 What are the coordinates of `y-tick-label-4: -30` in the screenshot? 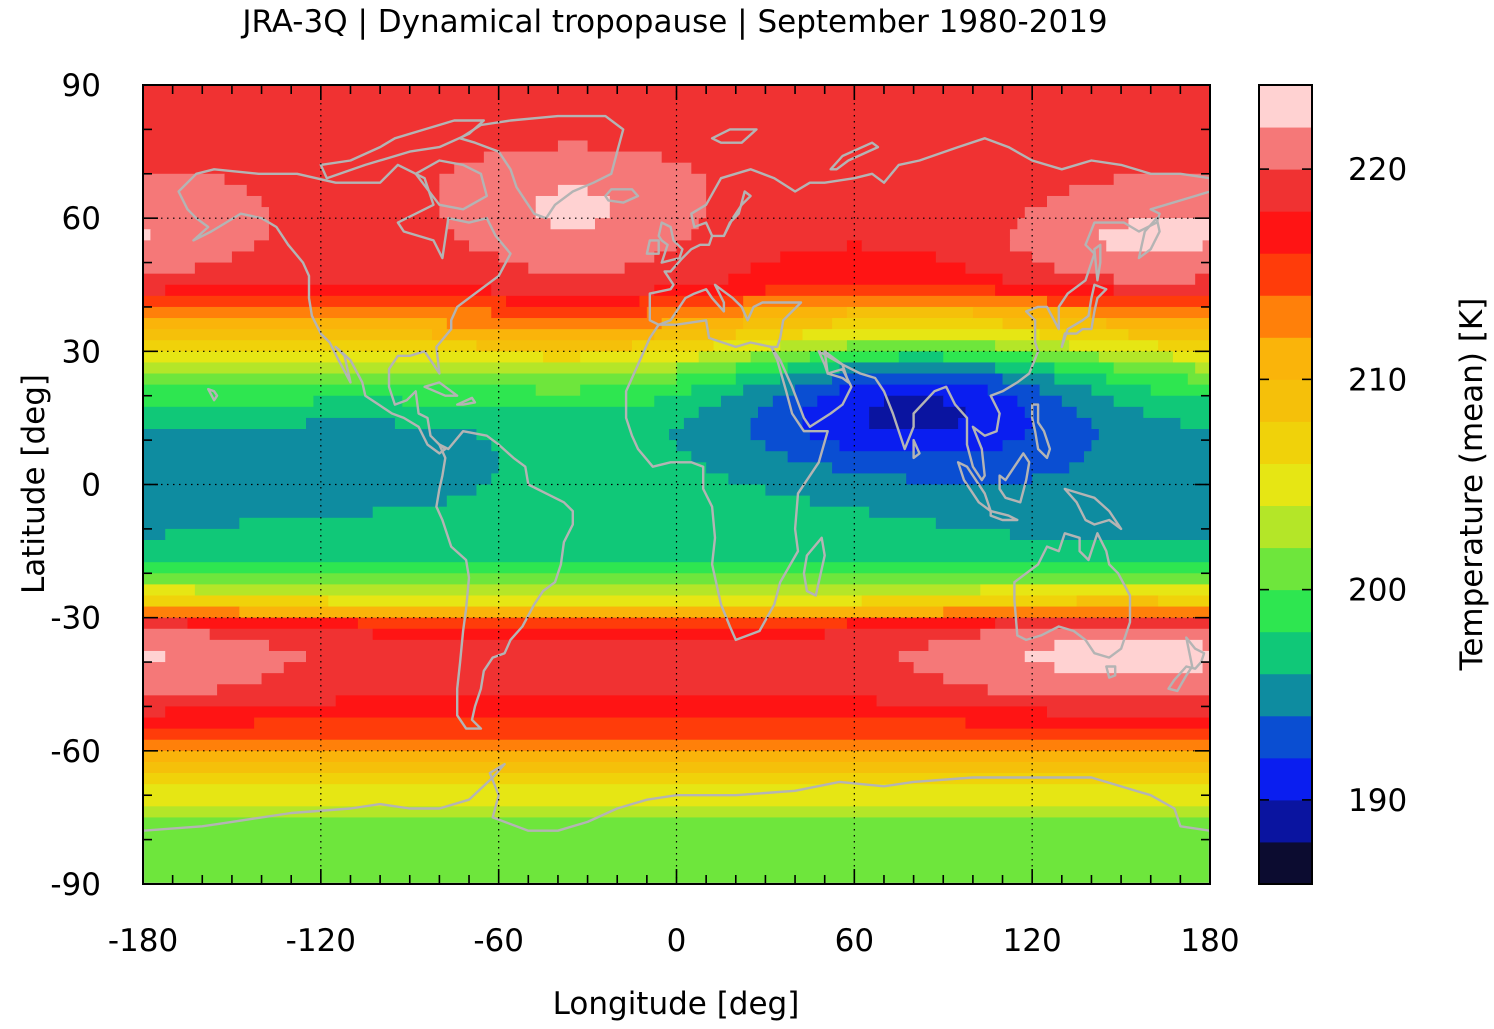 It's located at (75, 619).